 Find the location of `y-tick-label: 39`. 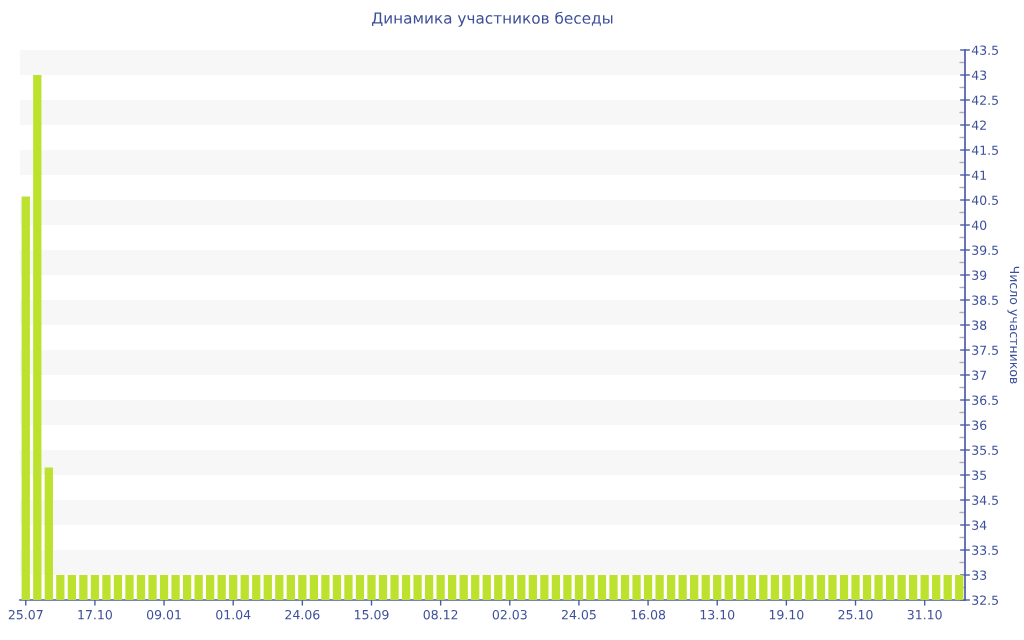

y-tick-label: 39 is located at coordinates (979, 275).